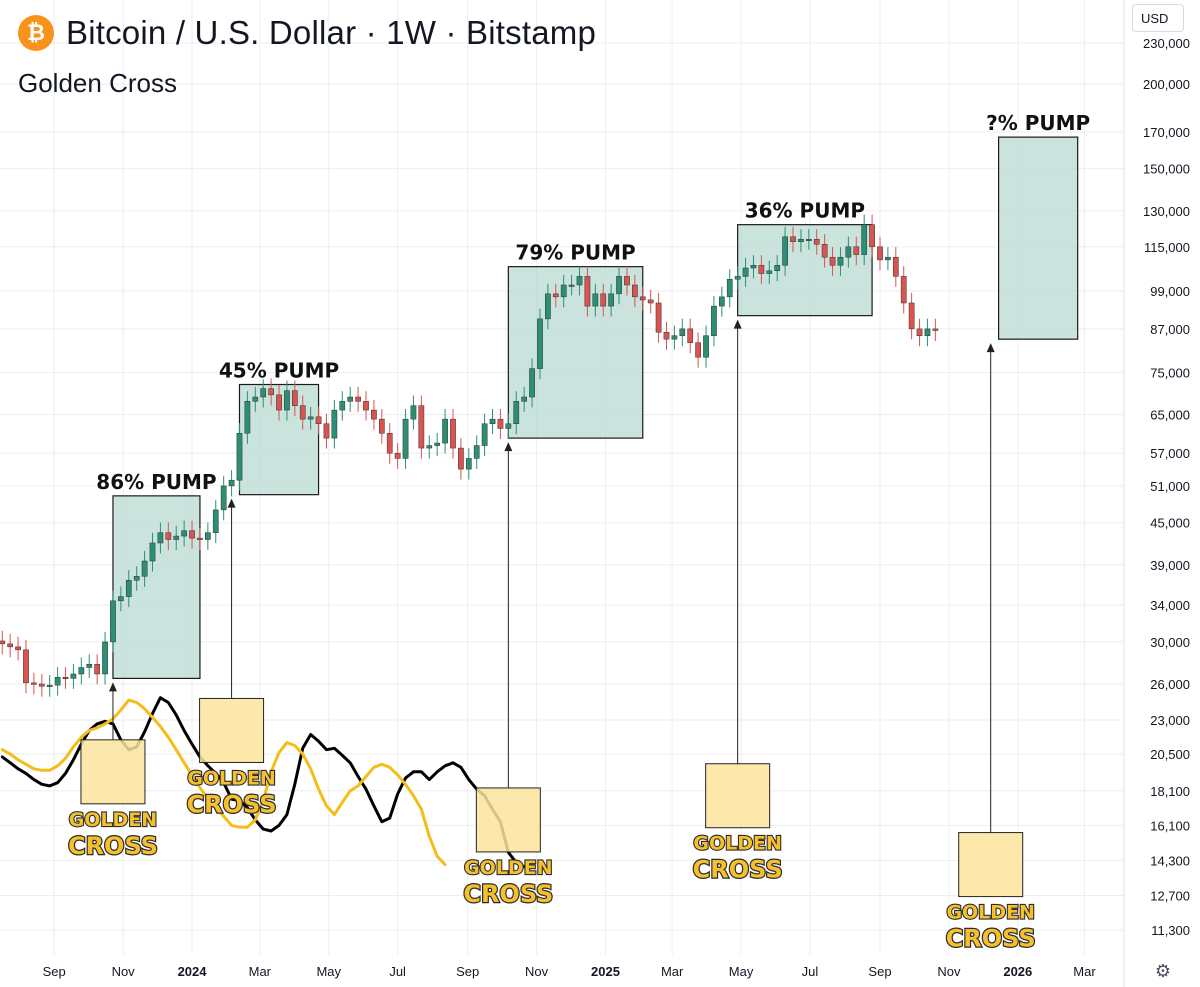 The height and width of the screenshot is (987, 1200). I want to click on price-tick-label: 51,000, so click(1170, 486).